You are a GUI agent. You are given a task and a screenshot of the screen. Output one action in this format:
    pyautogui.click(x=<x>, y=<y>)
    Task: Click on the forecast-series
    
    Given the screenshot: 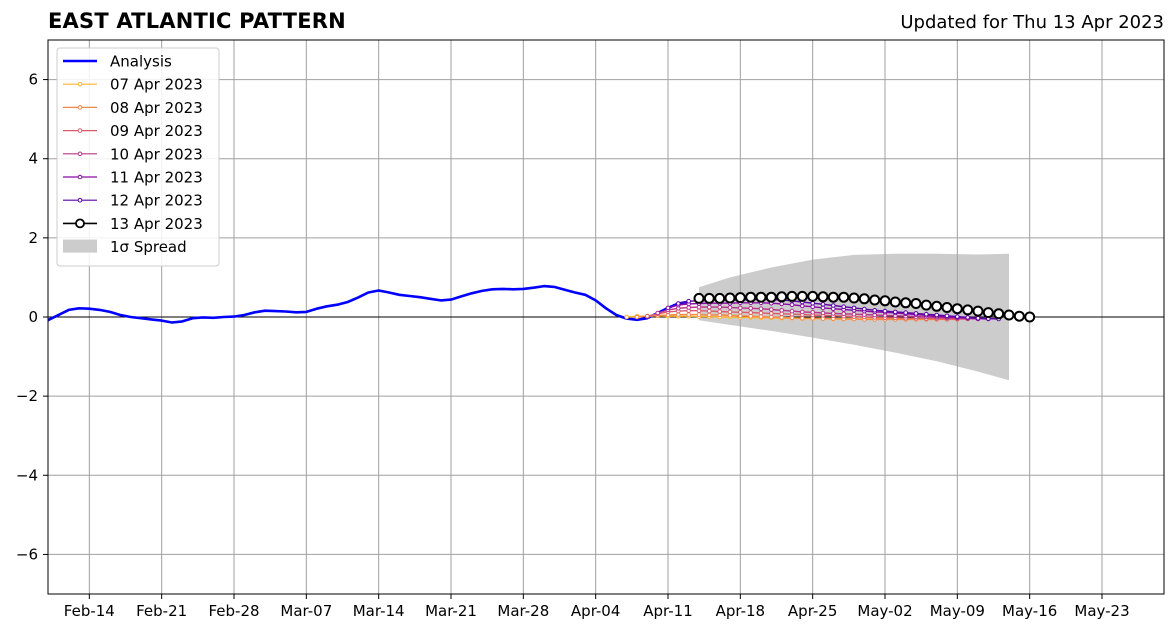 What is the action you would take?
    pyautogui.click(x=864, y=306)
    